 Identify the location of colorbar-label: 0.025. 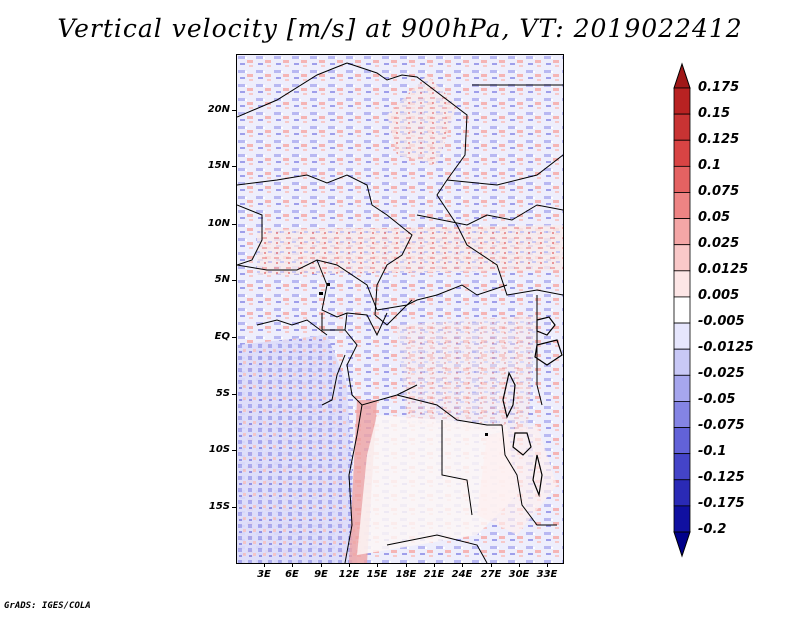
(719, 243).